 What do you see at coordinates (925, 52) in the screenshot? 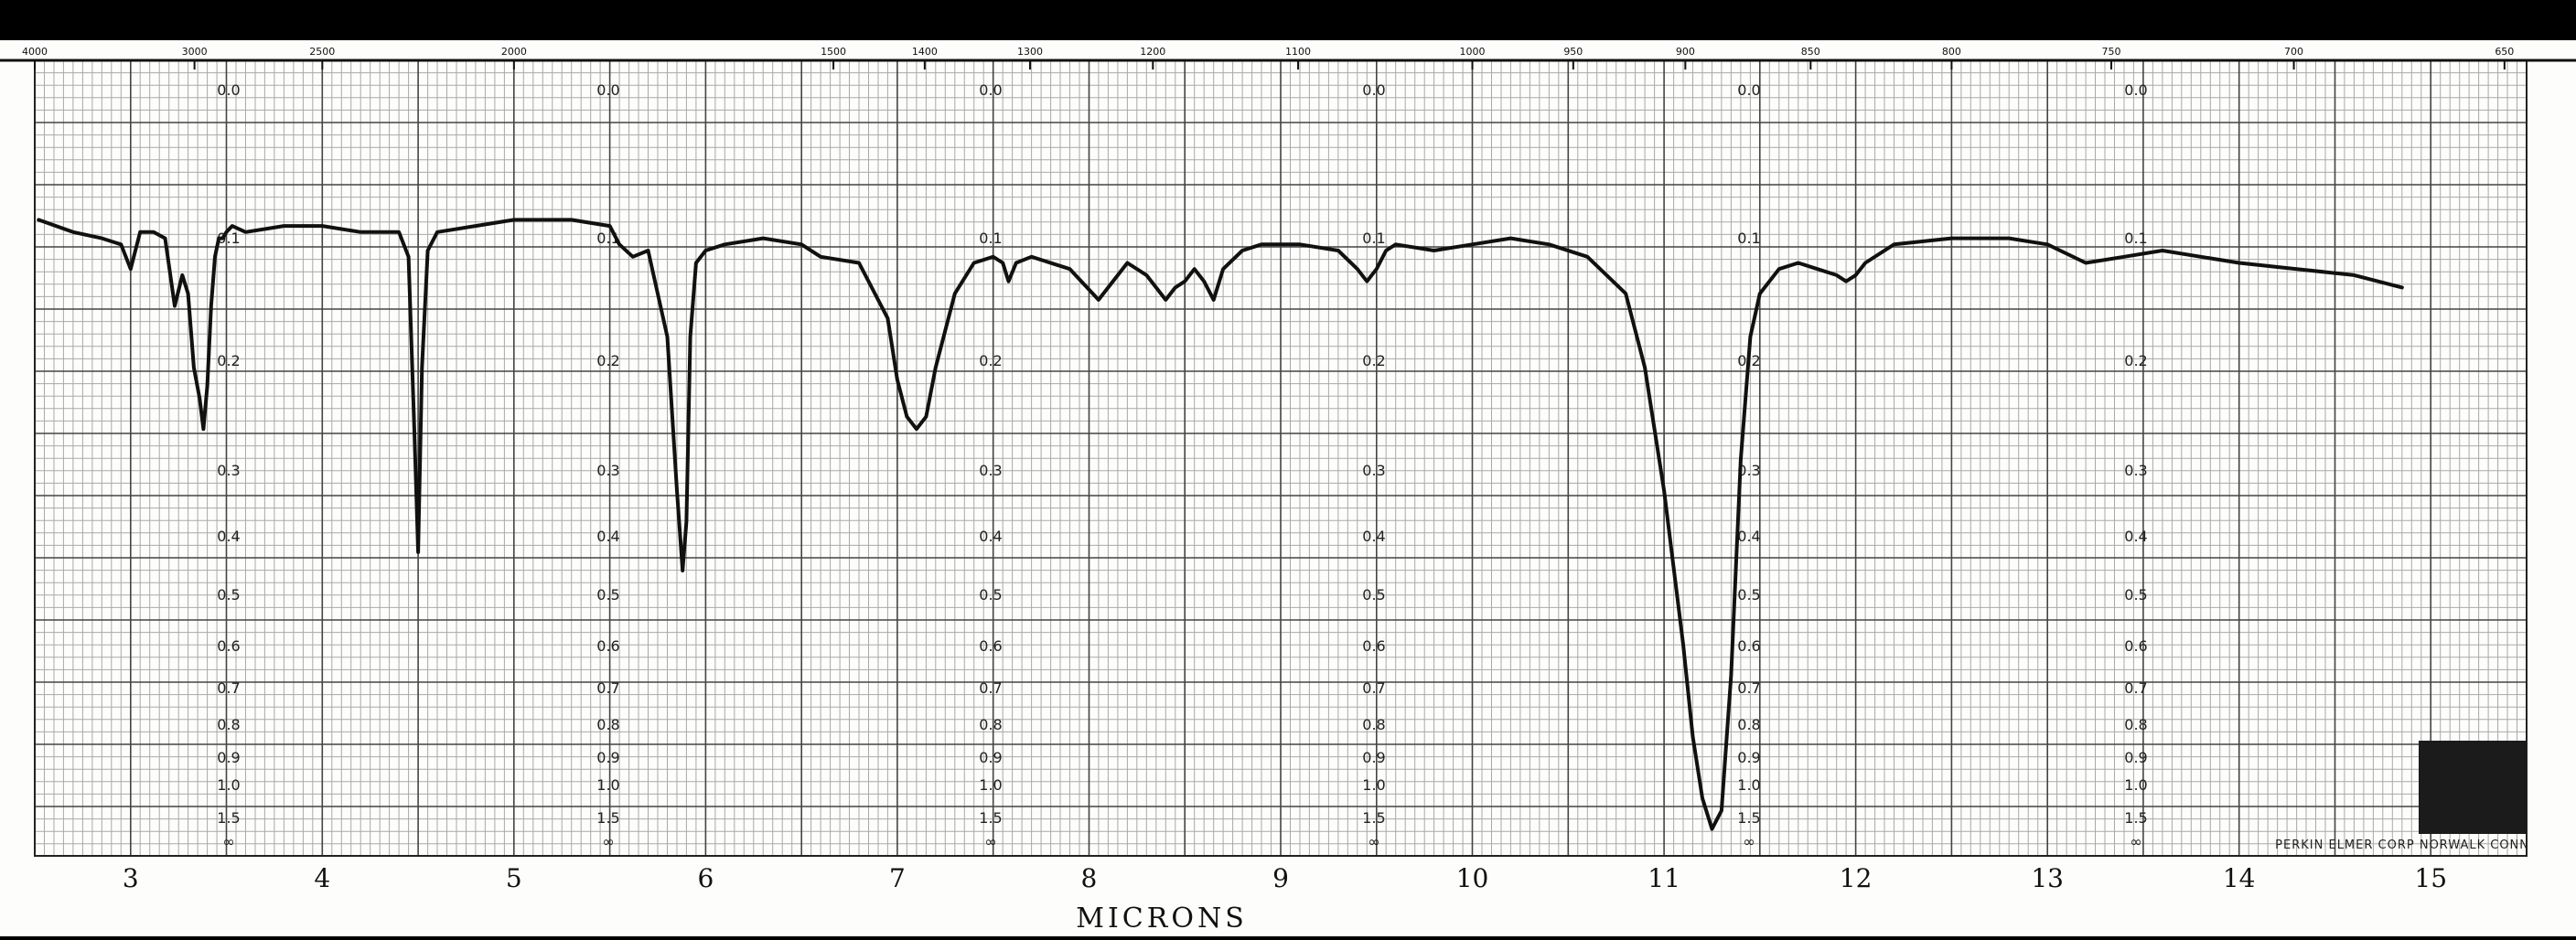
I see `wavenumber-tick-label: 1400` at bounding box center [925, 52].